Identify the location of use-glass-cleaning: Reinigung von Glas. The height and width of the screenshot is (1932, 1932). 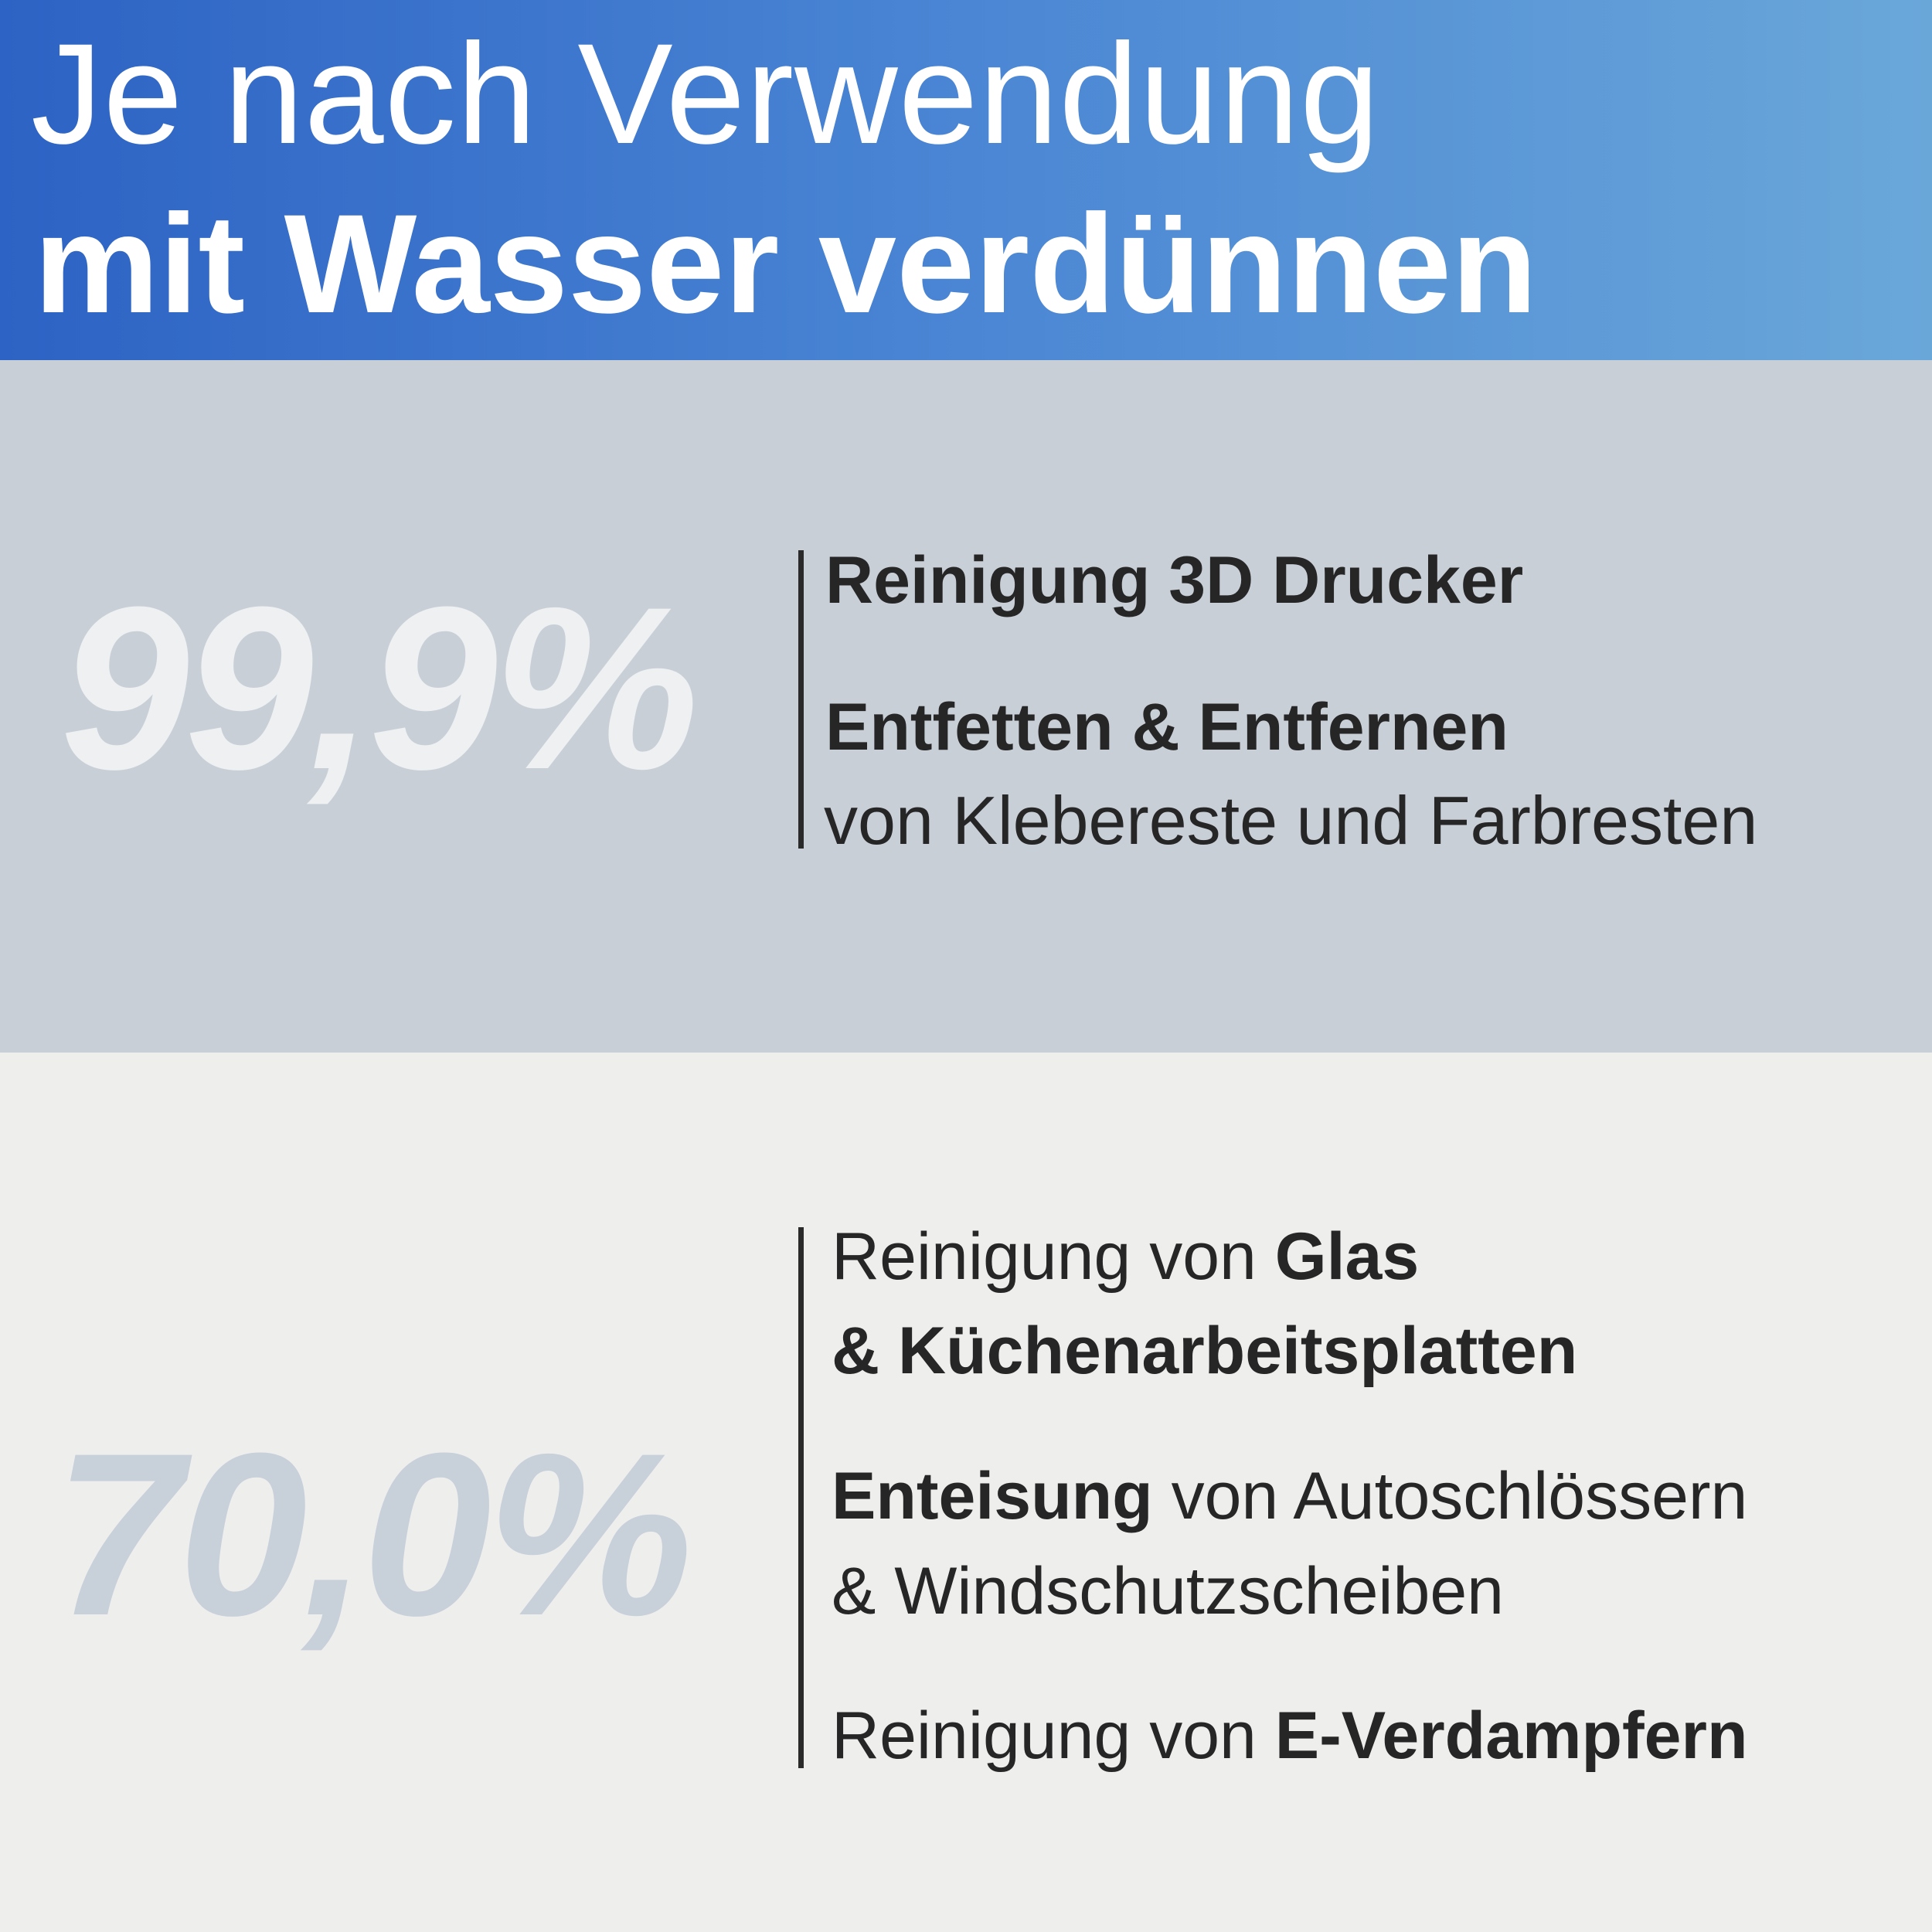
(1126, 1256).